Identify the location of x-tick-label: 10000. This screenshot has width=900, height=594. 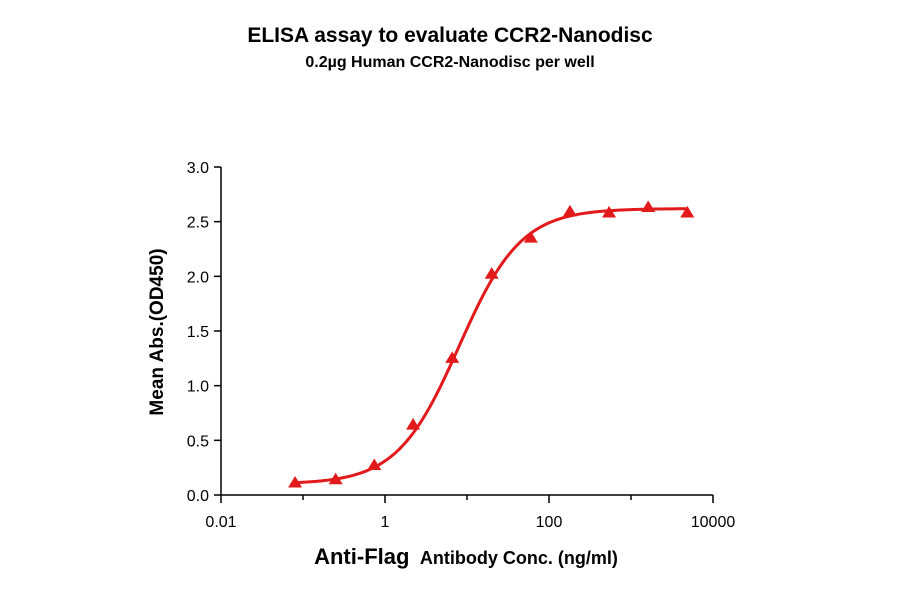
(713, 522).